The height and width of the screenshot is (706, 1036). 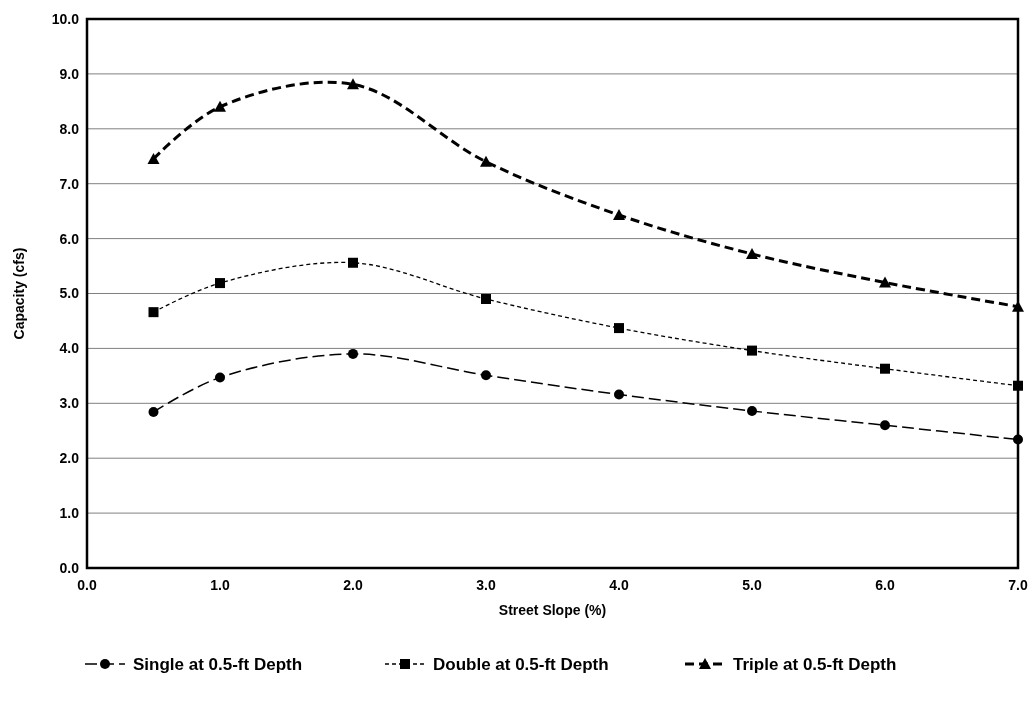 What do you see at coordinates (353, 585) in the screenshot?
I see `x-tick-label: 2.0` at bounding box center [353, 585].